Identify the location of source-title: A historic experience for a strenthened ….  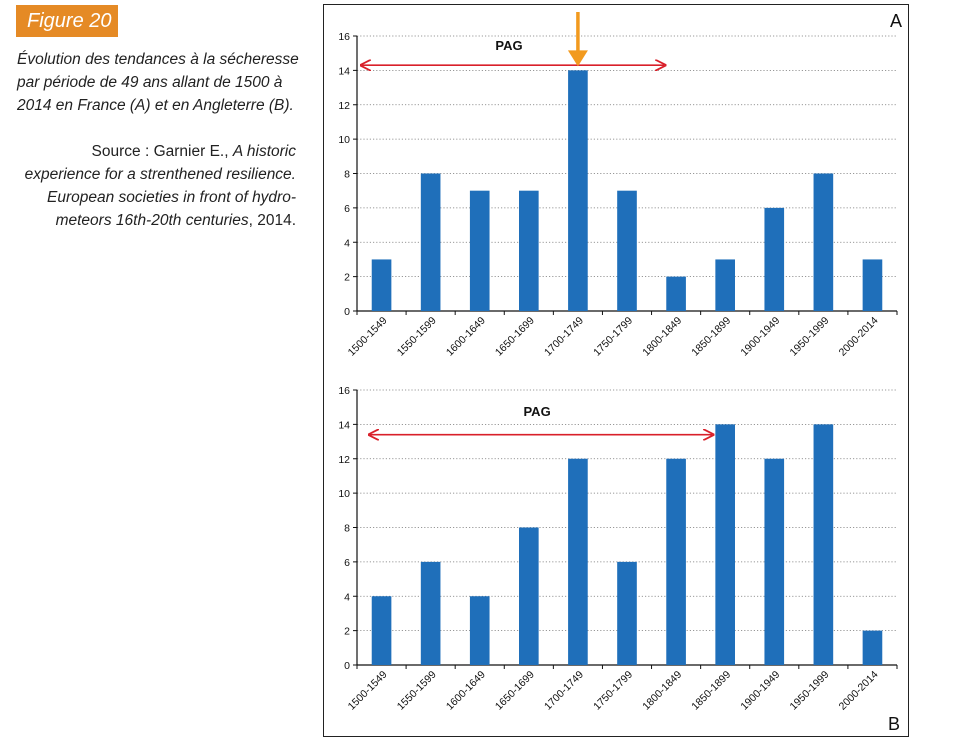
(160, 186).